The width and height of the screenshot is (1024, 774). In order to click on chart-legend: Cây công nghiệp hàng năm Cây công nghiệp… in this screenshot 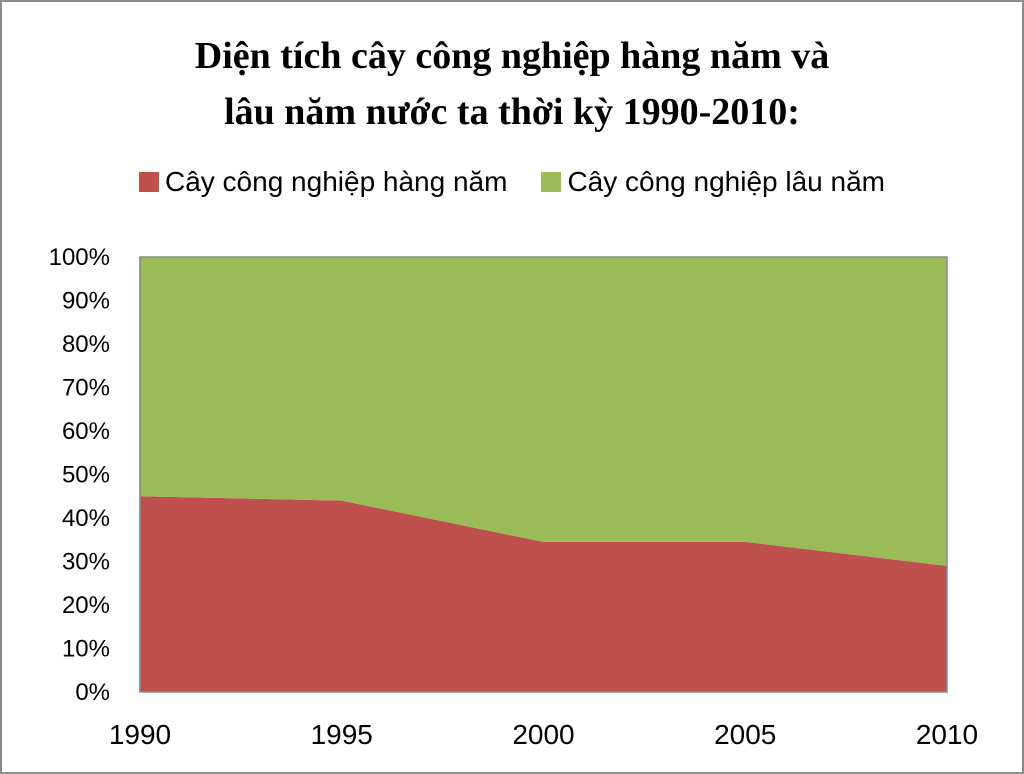, I will do `click(512, 182)`.